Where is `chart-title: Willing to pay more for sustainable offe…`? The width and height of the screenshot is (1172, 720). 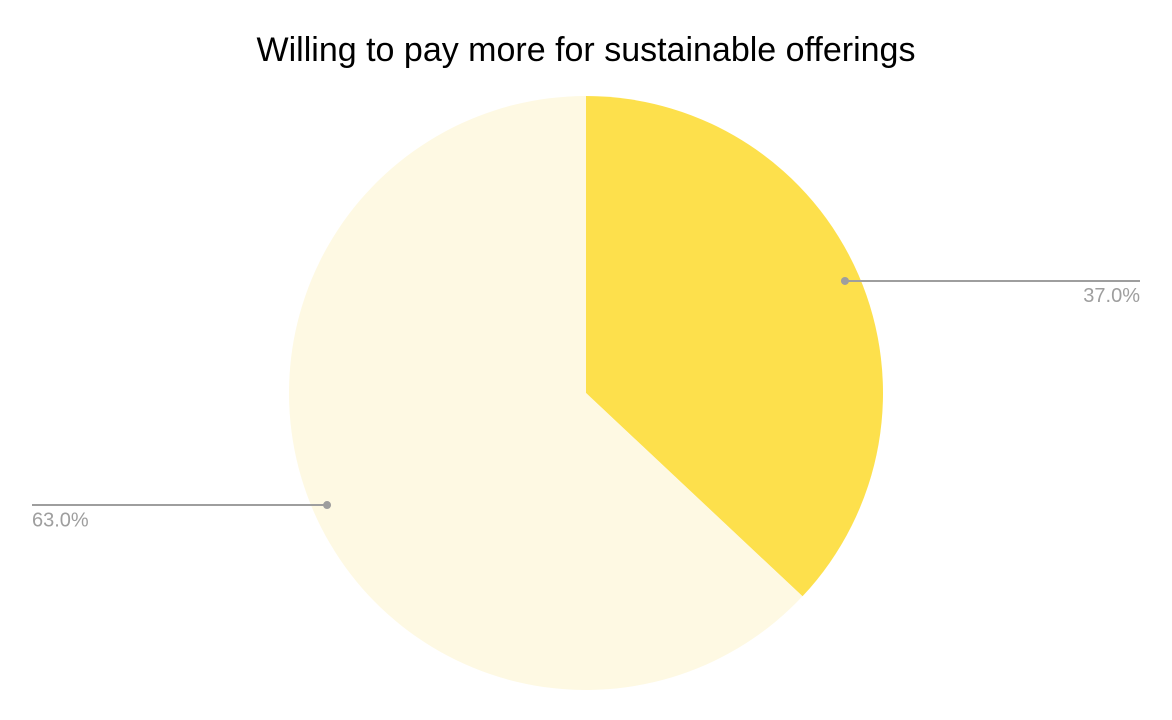 chart-title: Willing to pay more for sustainable offe… is located at coordinates (586, 50).